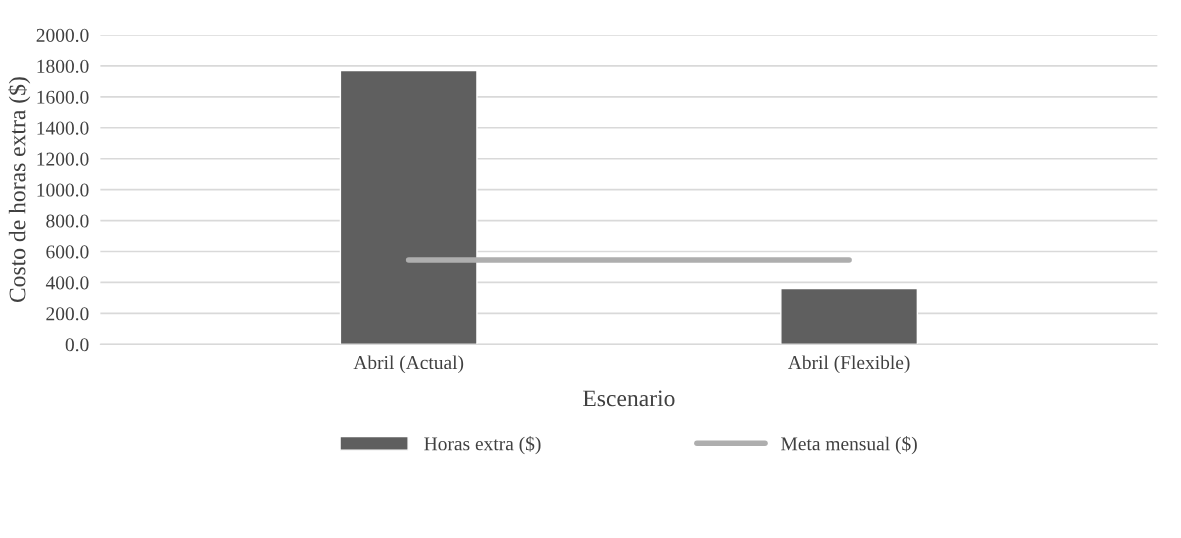 The image size is (1181, 538). What do you see at coordinates (77, 345) in the screenshot?
I see `y-tick-label: 0.0` at bounding box center [77, 345].